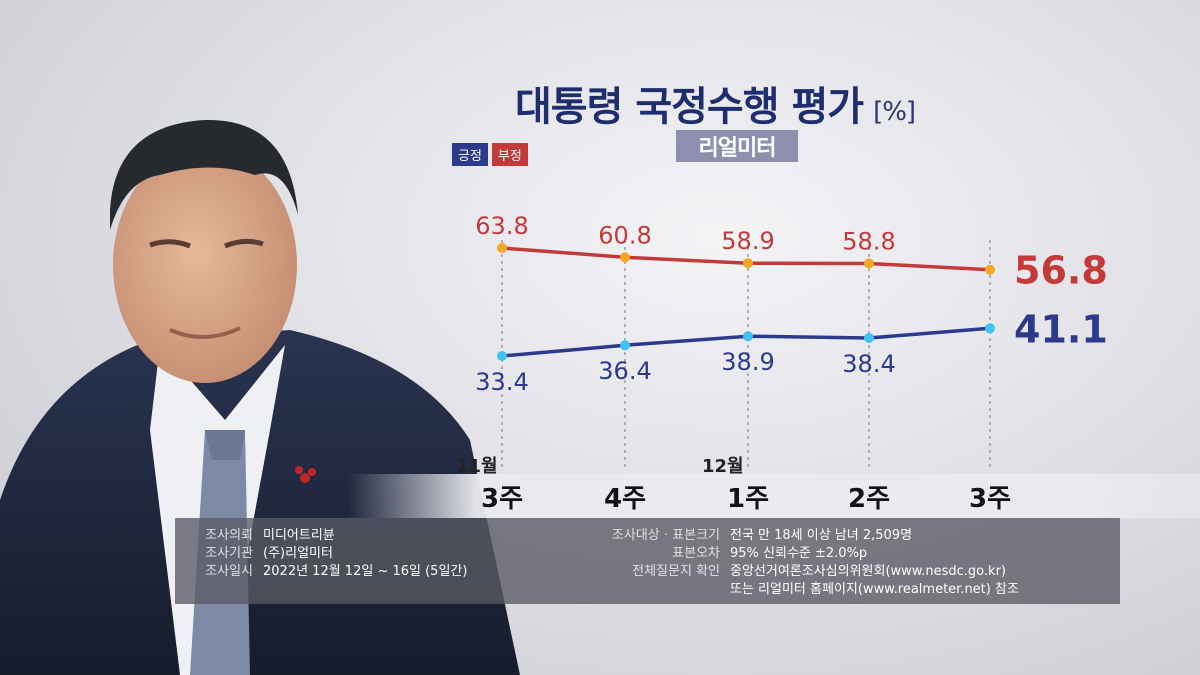 The image size is (1200, 675). Describe the element at coordinates (723, 466) in the screenshot. I see `month-label: 12월` at that location.